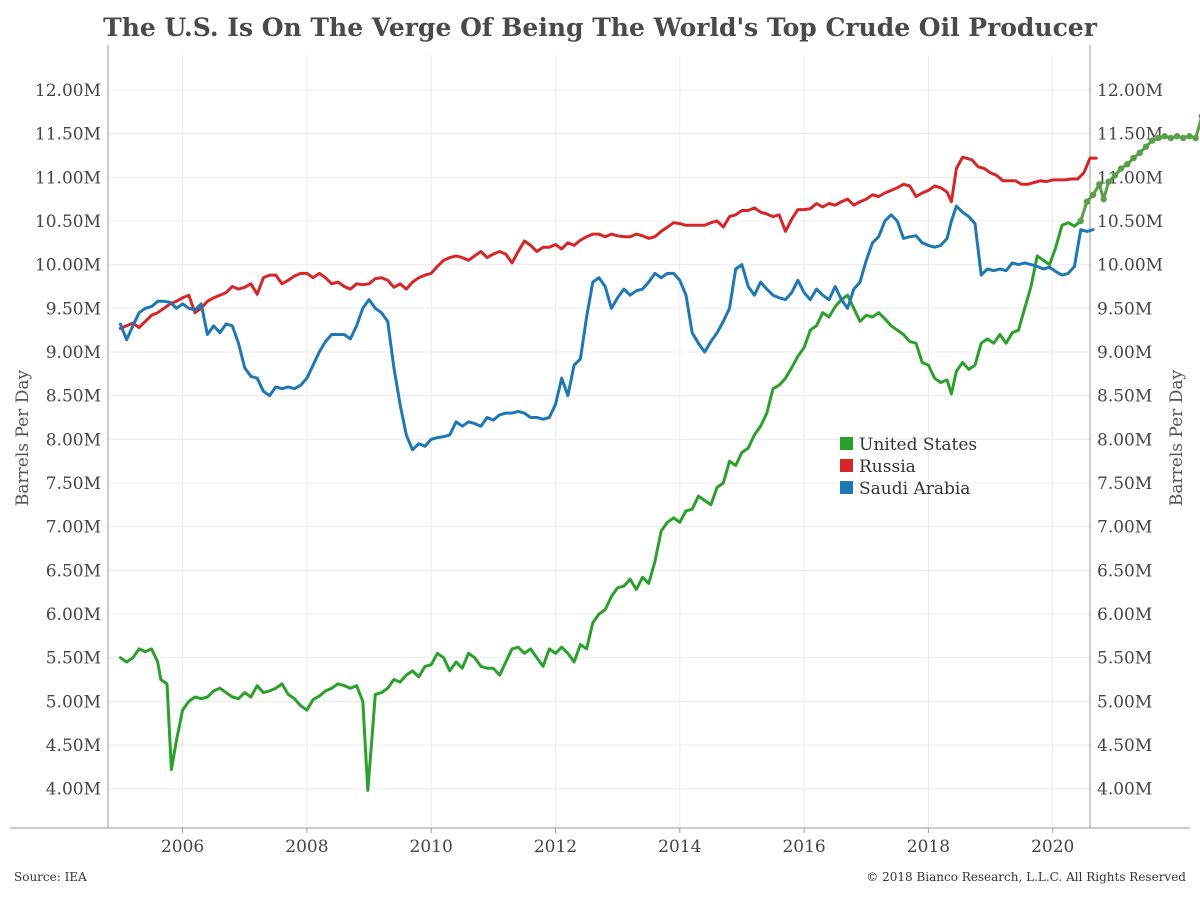  What do you see at coordinates (73, 746) in the screenshot?
I see `y-tick-label-left: 4.50M` at bounding box center [73, 746].